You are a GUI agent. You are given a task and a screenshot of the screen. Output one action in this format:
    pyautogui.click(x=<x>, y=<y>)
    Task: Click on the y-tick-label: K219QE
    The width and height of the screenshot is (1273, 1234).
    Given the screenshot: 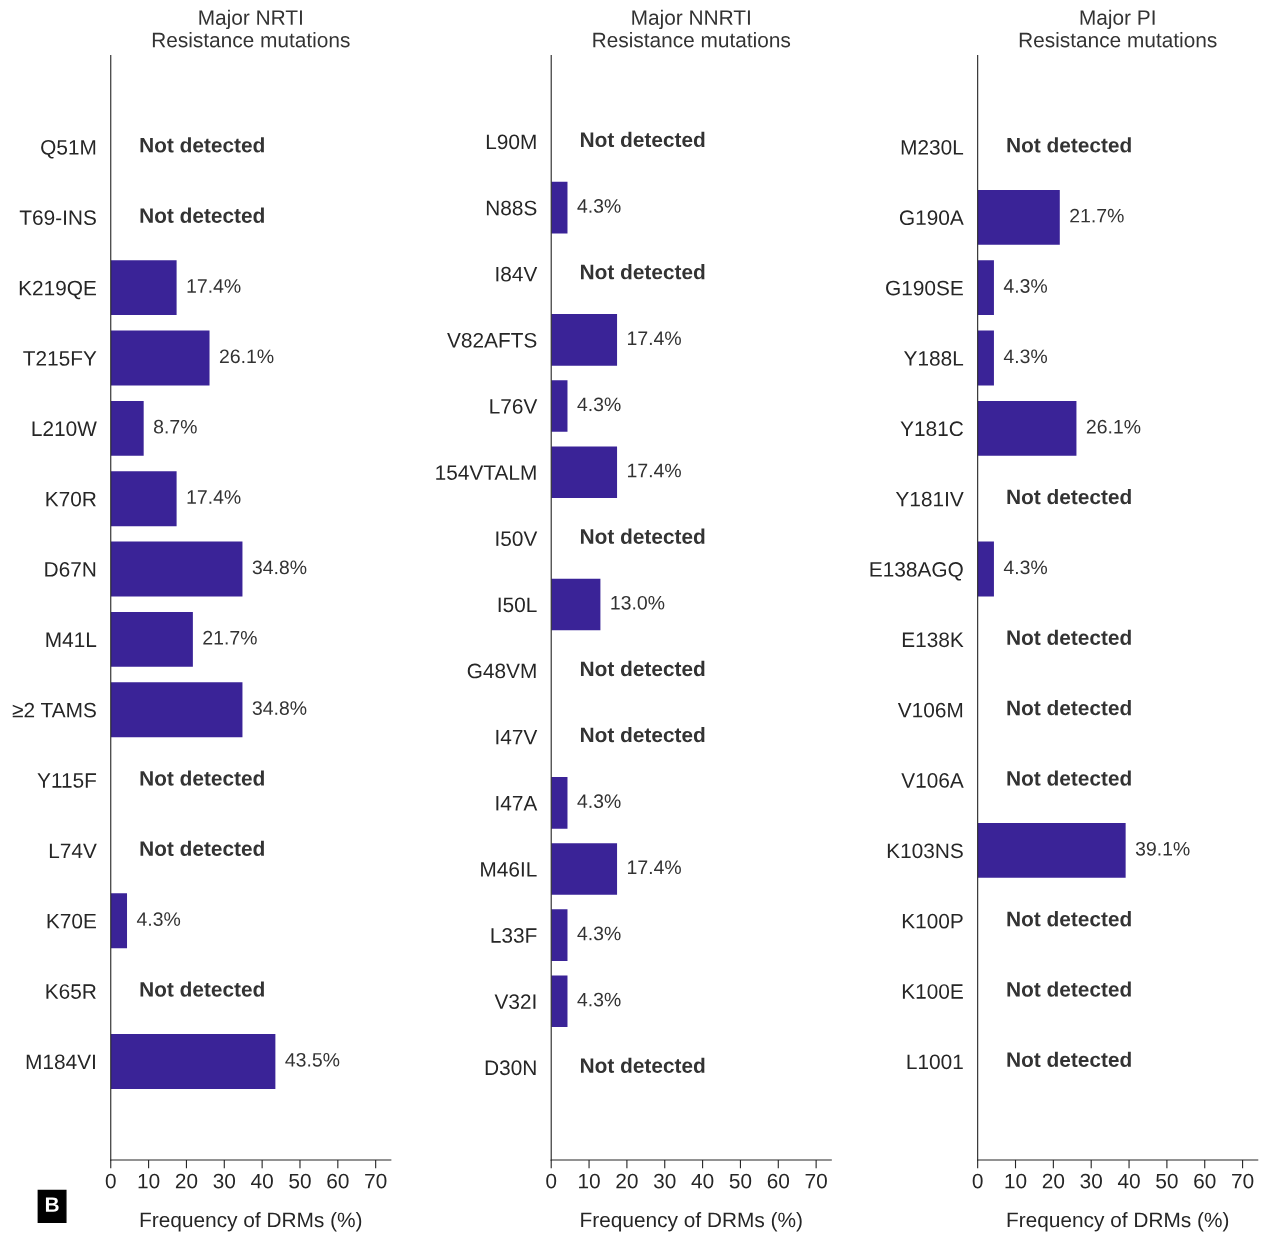 What is the action you would take?
    pyautogui.click(x=57, y=290)
    